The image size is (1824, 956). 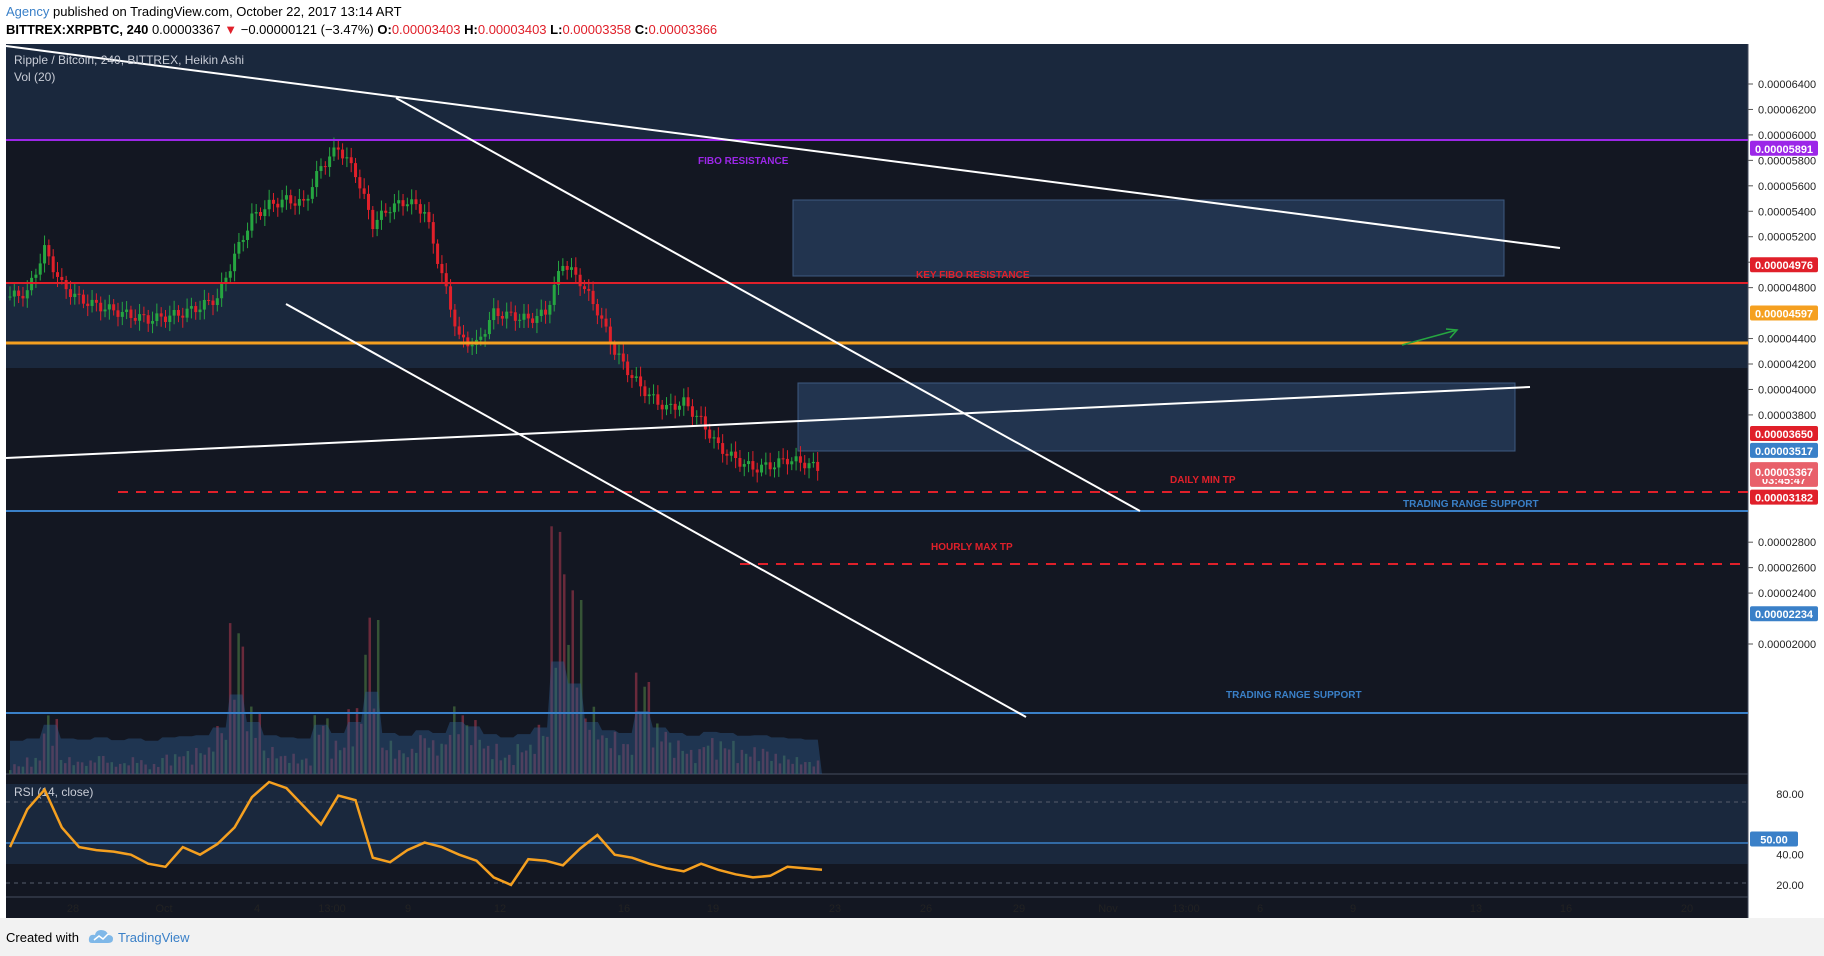 I want to click on rising-support-trendline, so click(x=768, y=422).